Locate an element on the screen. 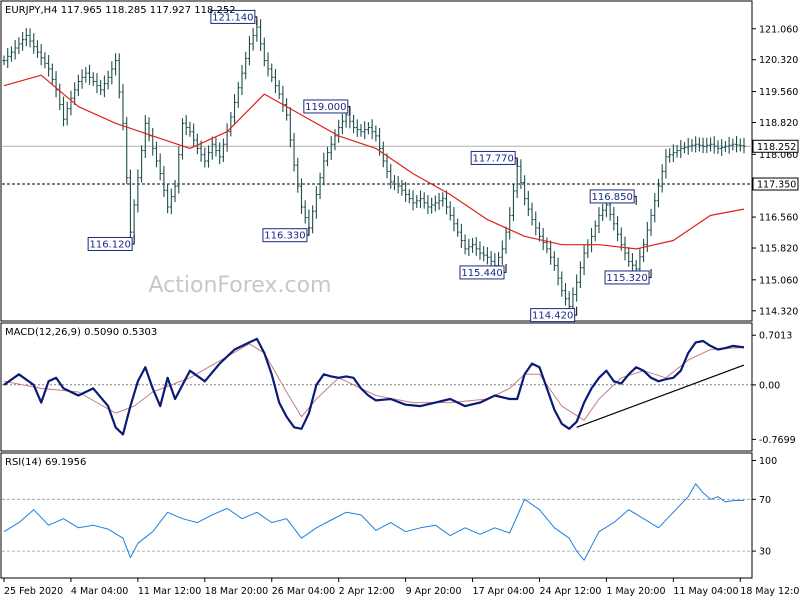 This screenshot has width=800, height=604. annotation-label: 121.140 is located at coordinates (232, 17).